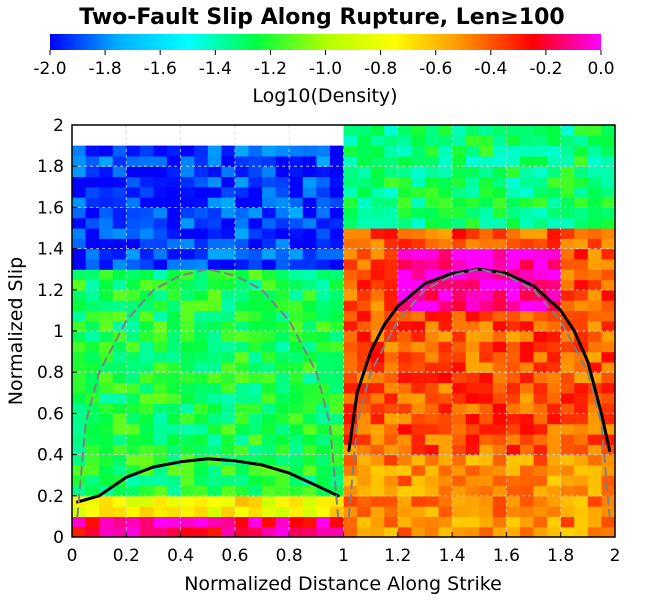 This screenshot has height=604, width=650. I want to click on y-tick-label: 1.4, so click(50, 250).